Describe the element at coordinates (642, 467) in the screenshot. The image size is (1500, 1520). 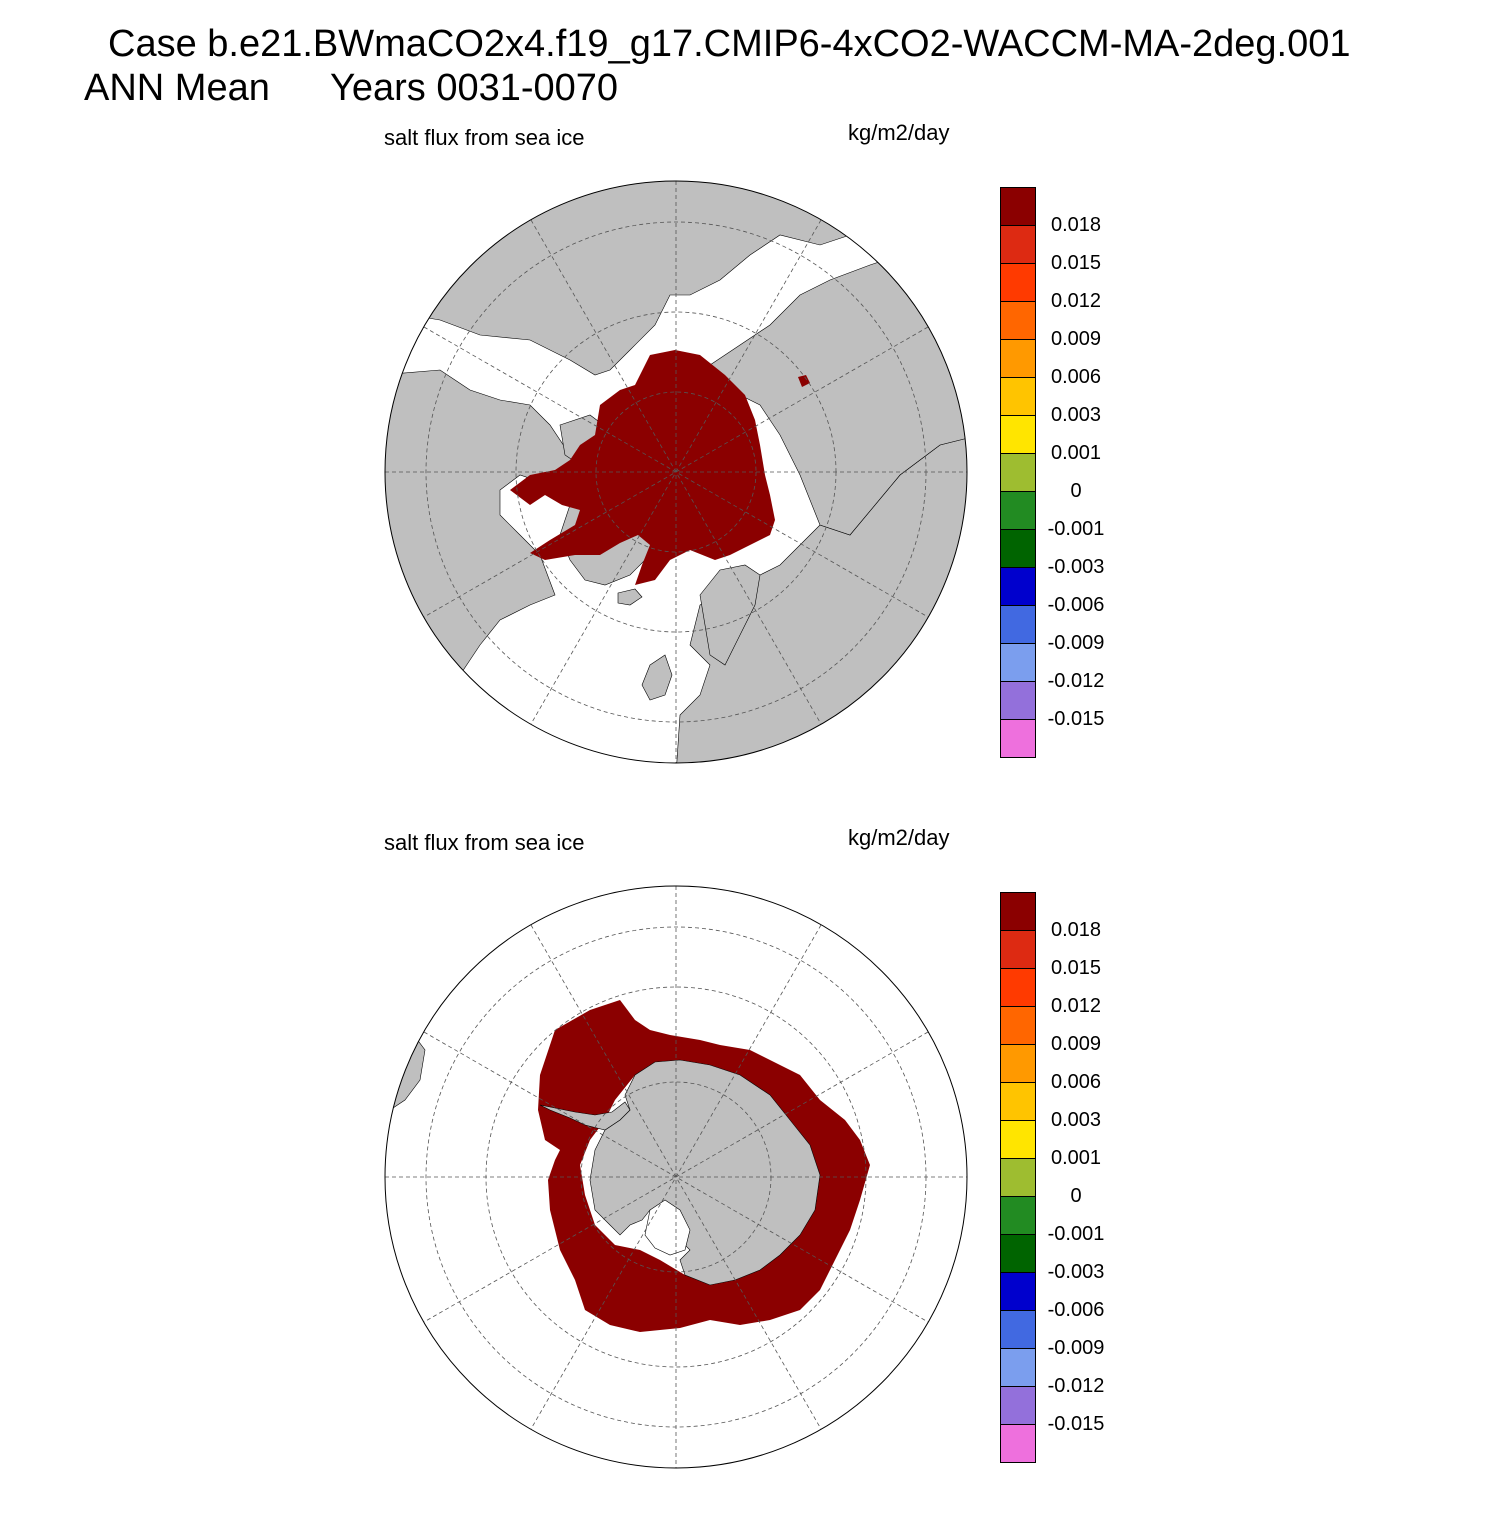
I see `salt-flux-field-arctic` at that location.